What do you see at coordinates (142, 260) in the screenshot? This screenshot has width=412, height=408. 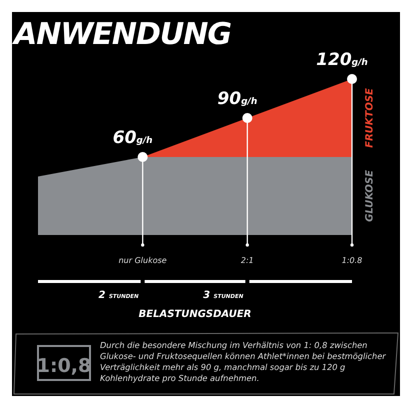 I see `x-tick-label: nur Glukose` at bounding box center [142, 260].